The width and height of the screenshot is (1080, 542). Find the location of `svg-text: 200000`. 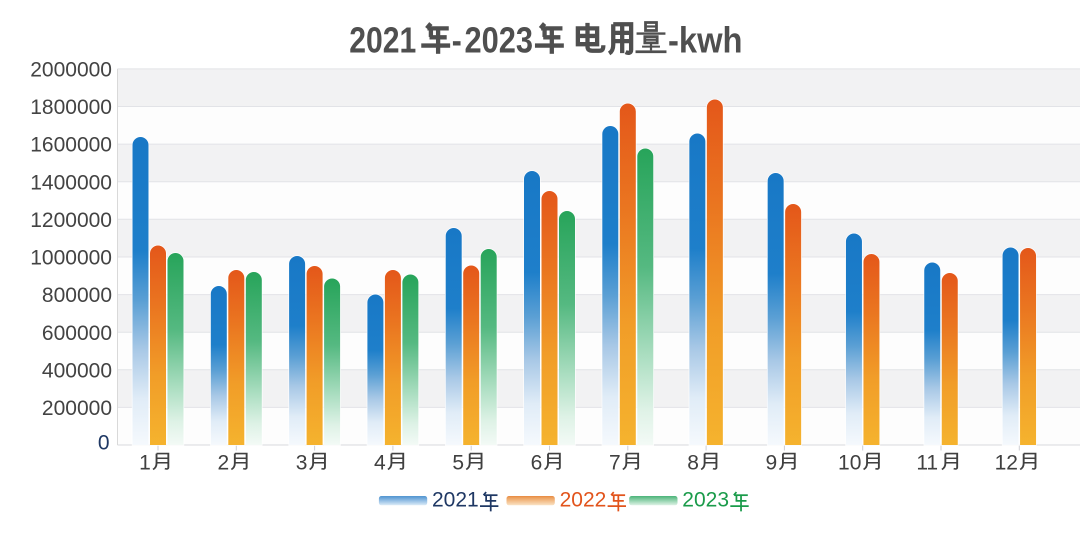

svg-text: 200000 is located at coordinates (77, 408).